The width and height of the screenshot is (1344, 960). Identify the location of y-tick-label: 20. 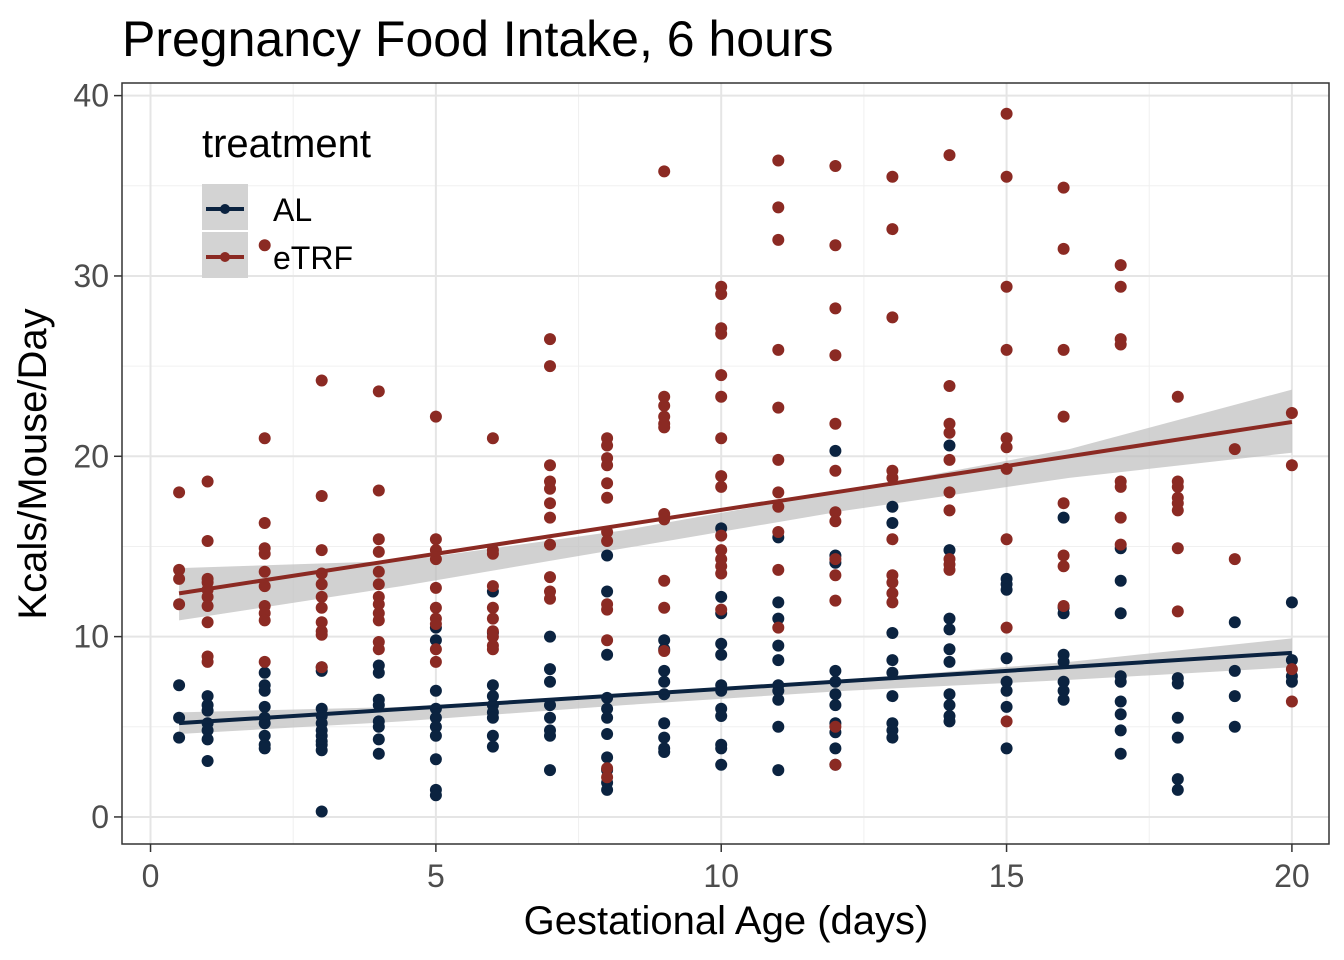
(91, 456).